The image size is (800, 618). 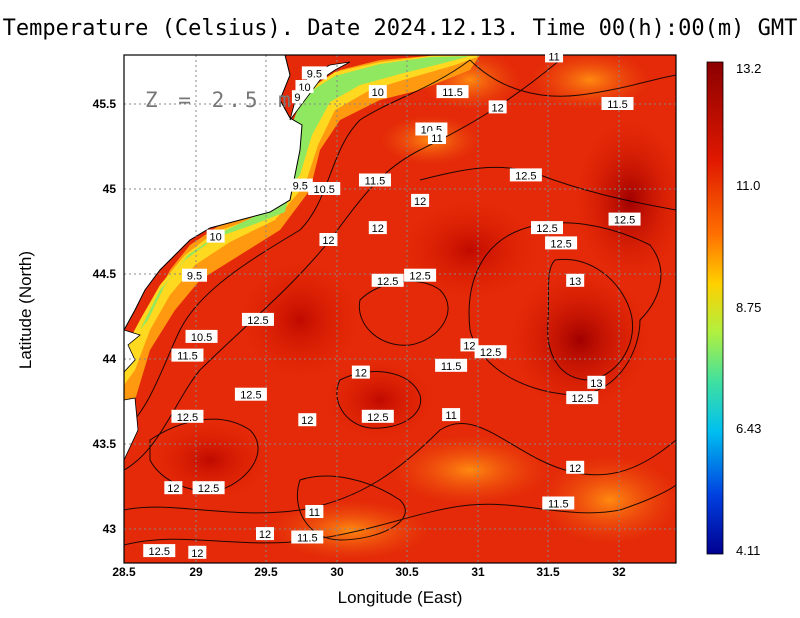 What do you see at coordinates (104, 444) in the screenshot?
I see `y-tick: 43.5` at bounding box center [104, 444].